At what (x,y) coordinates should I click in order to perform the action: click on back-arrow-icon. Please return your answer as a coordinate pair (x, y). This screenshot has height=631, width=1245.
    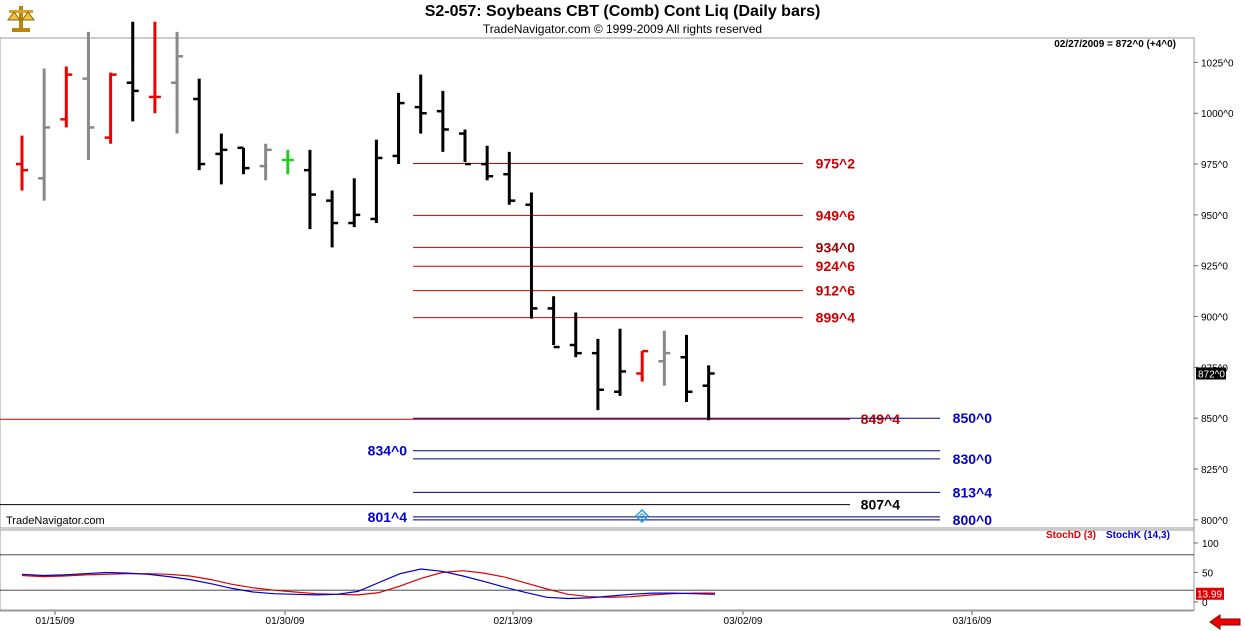
    Looking at the image, I should click on (1225, 622).